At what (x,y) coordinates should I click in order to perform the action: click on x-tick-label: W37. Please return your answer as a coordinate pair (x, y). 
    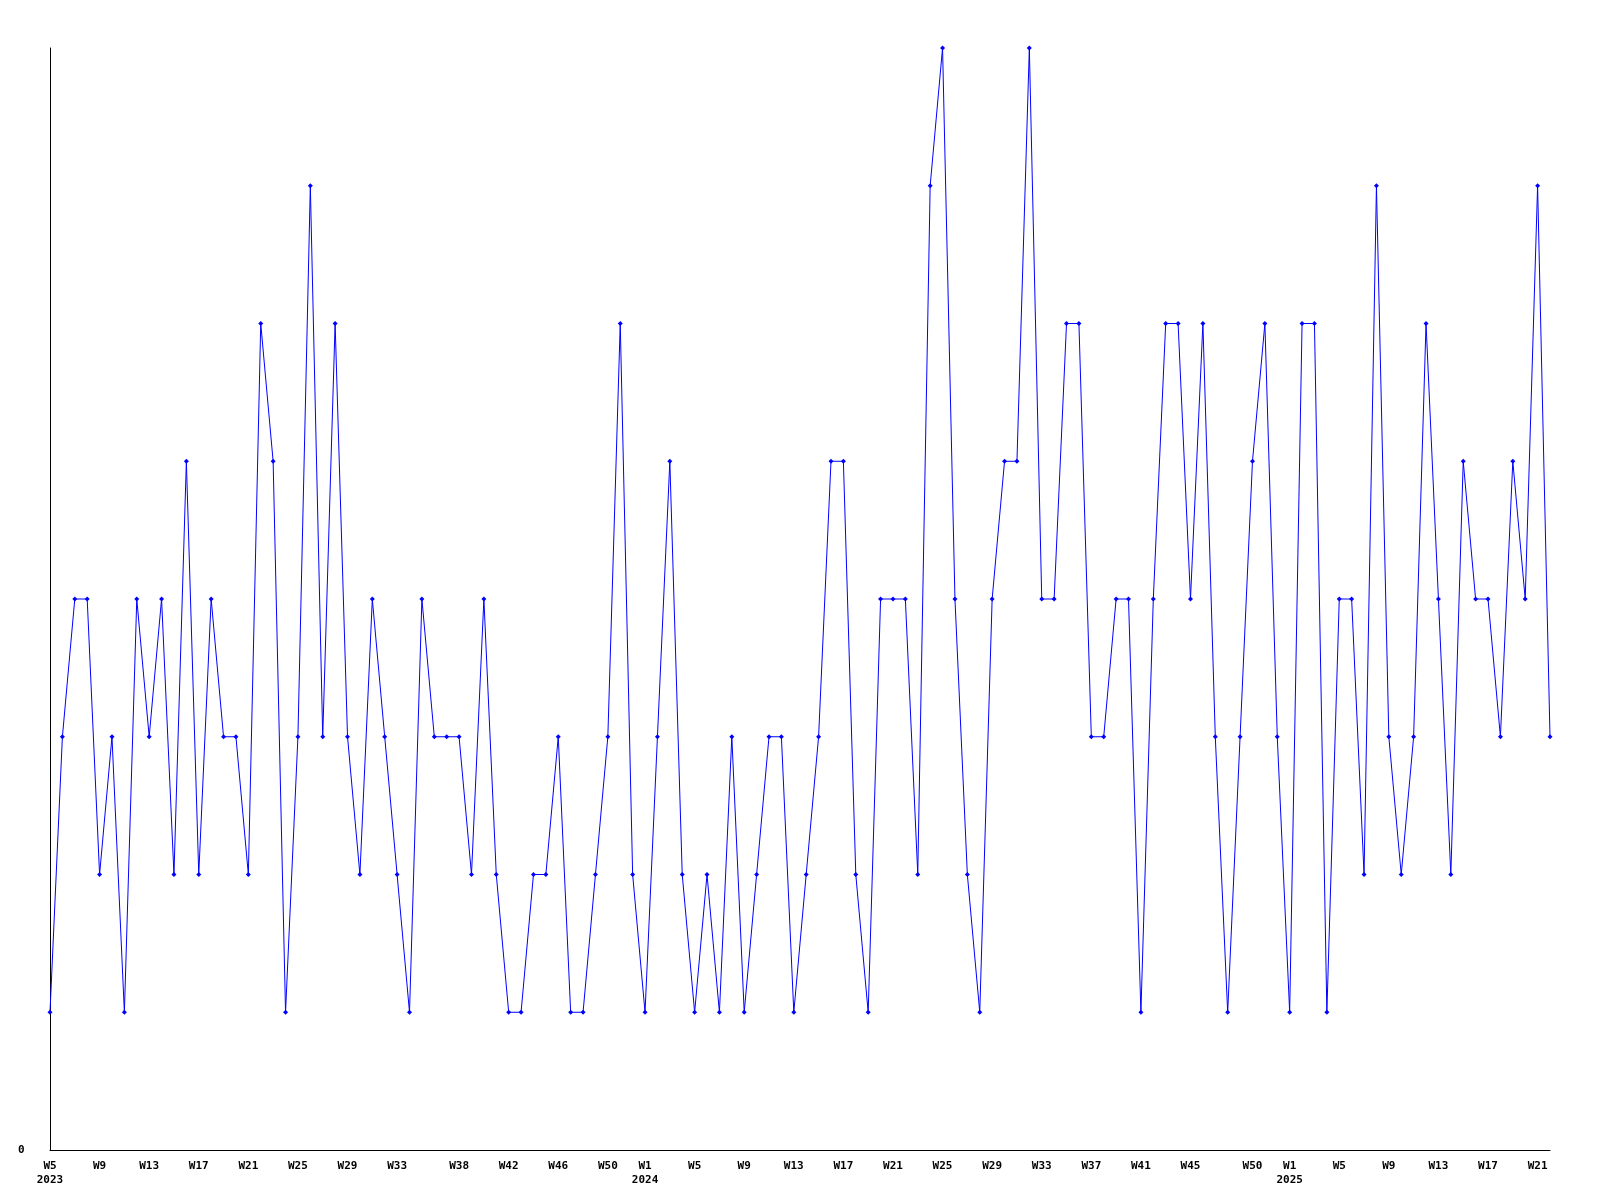
    Looking at the image, I should click on (1091, 1165).